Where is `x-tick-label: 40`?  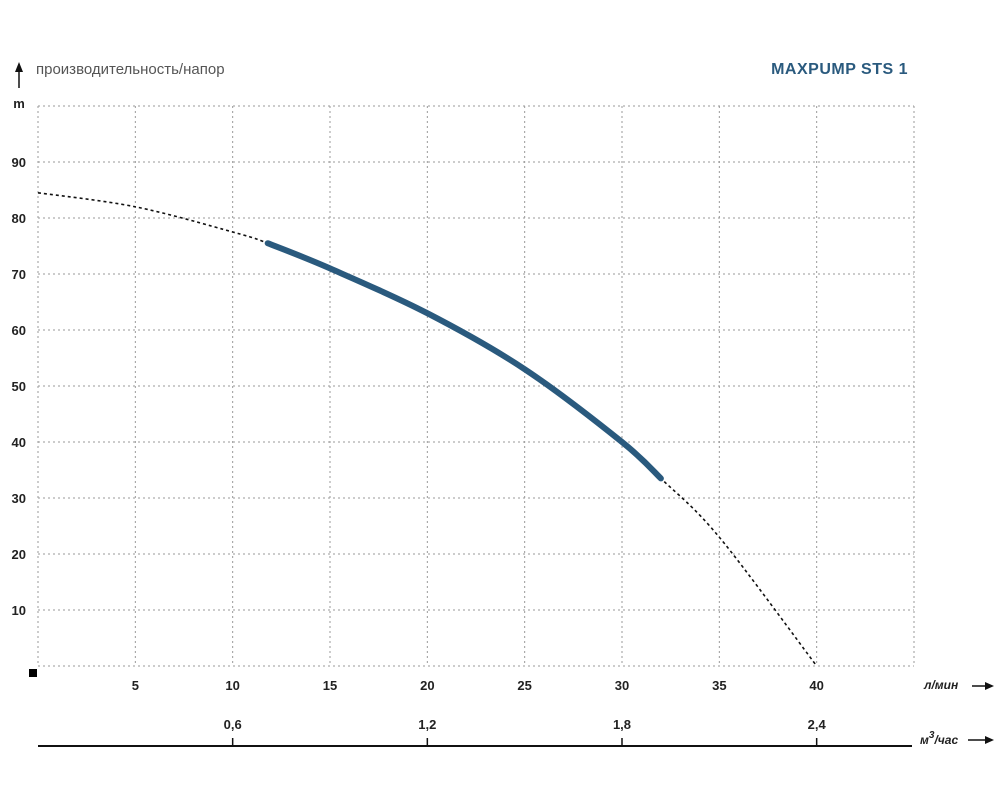
x-tick-label: 40 is located at coordinates (816, 685).